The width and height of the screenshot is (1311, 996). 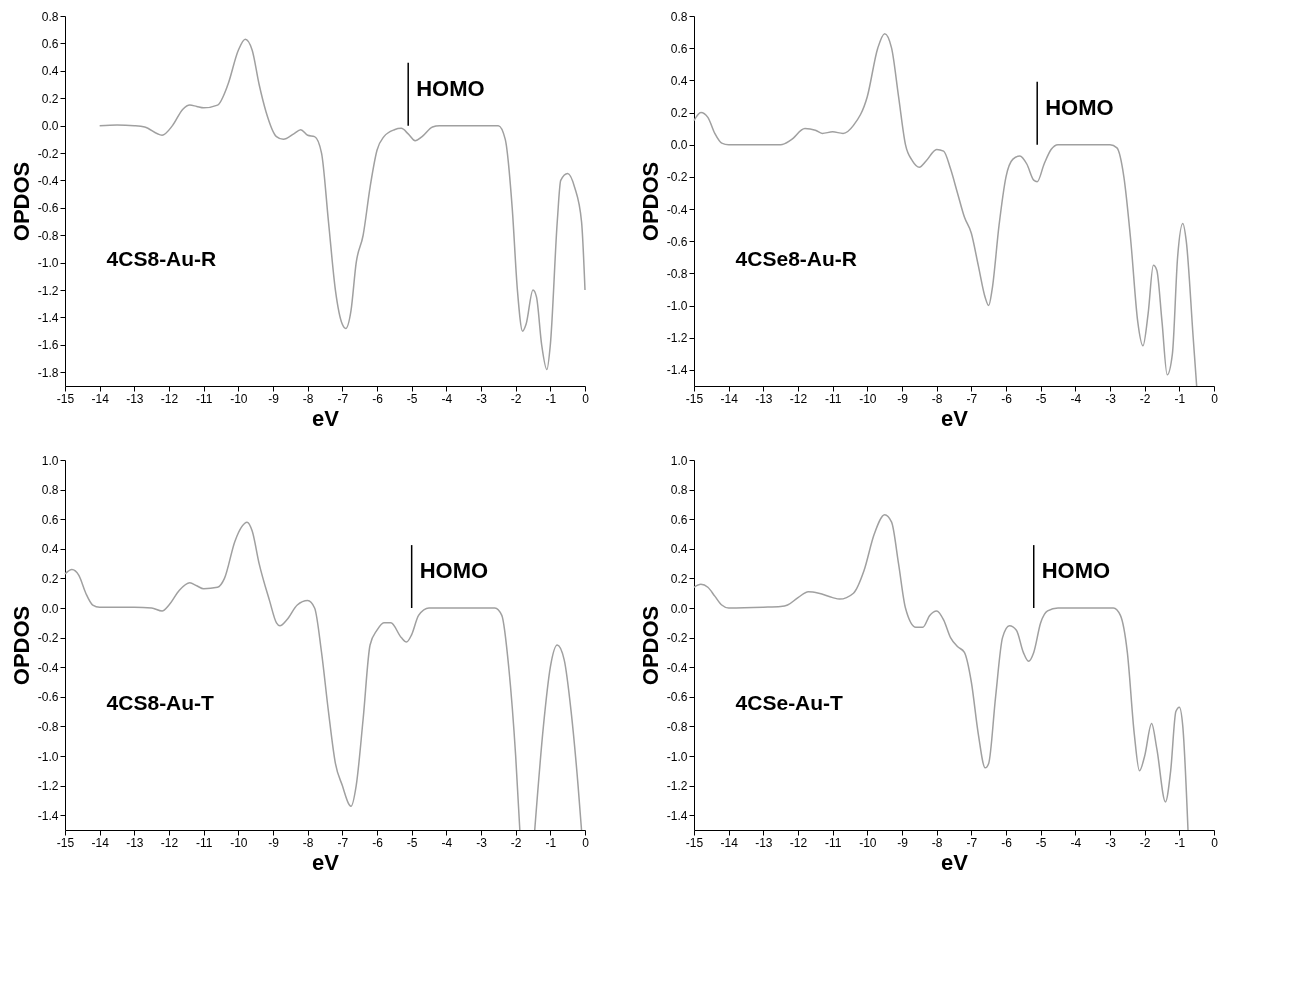 What do you see at coordinates (679, 80) in the screenshot?
I see `y-tick-label: 0.4` at bounding box center [679, 80].